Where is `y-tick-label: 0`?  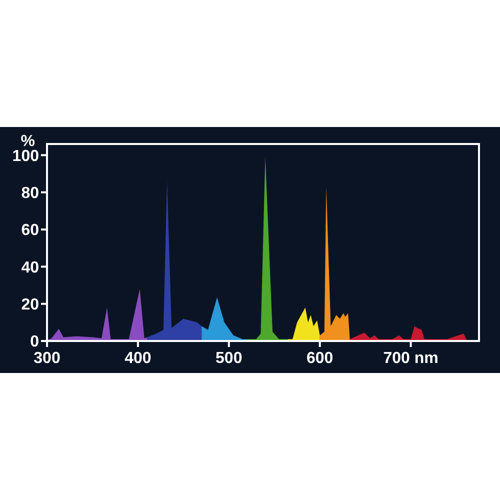 y-tick-label: 0 is located at coordinates (35, 342).